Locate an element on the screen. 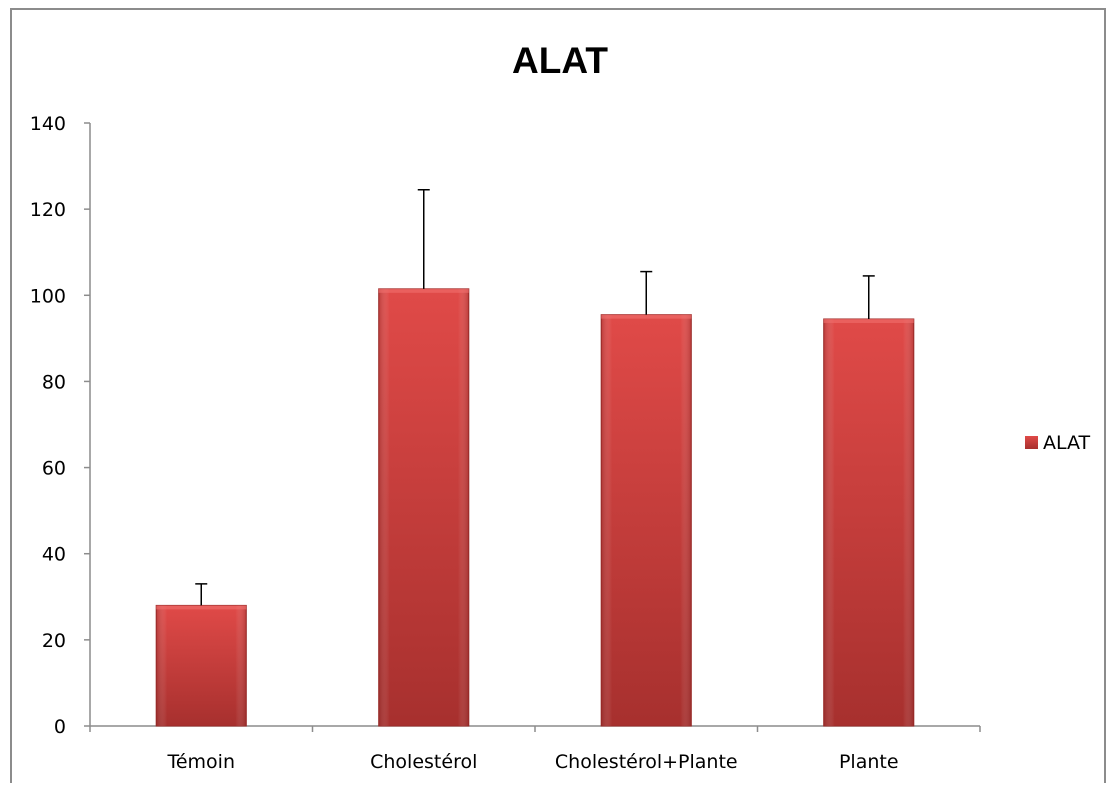 This screenshot has height=785, width=1115. chart-title: ALAT is located at coordinates (560, 60).